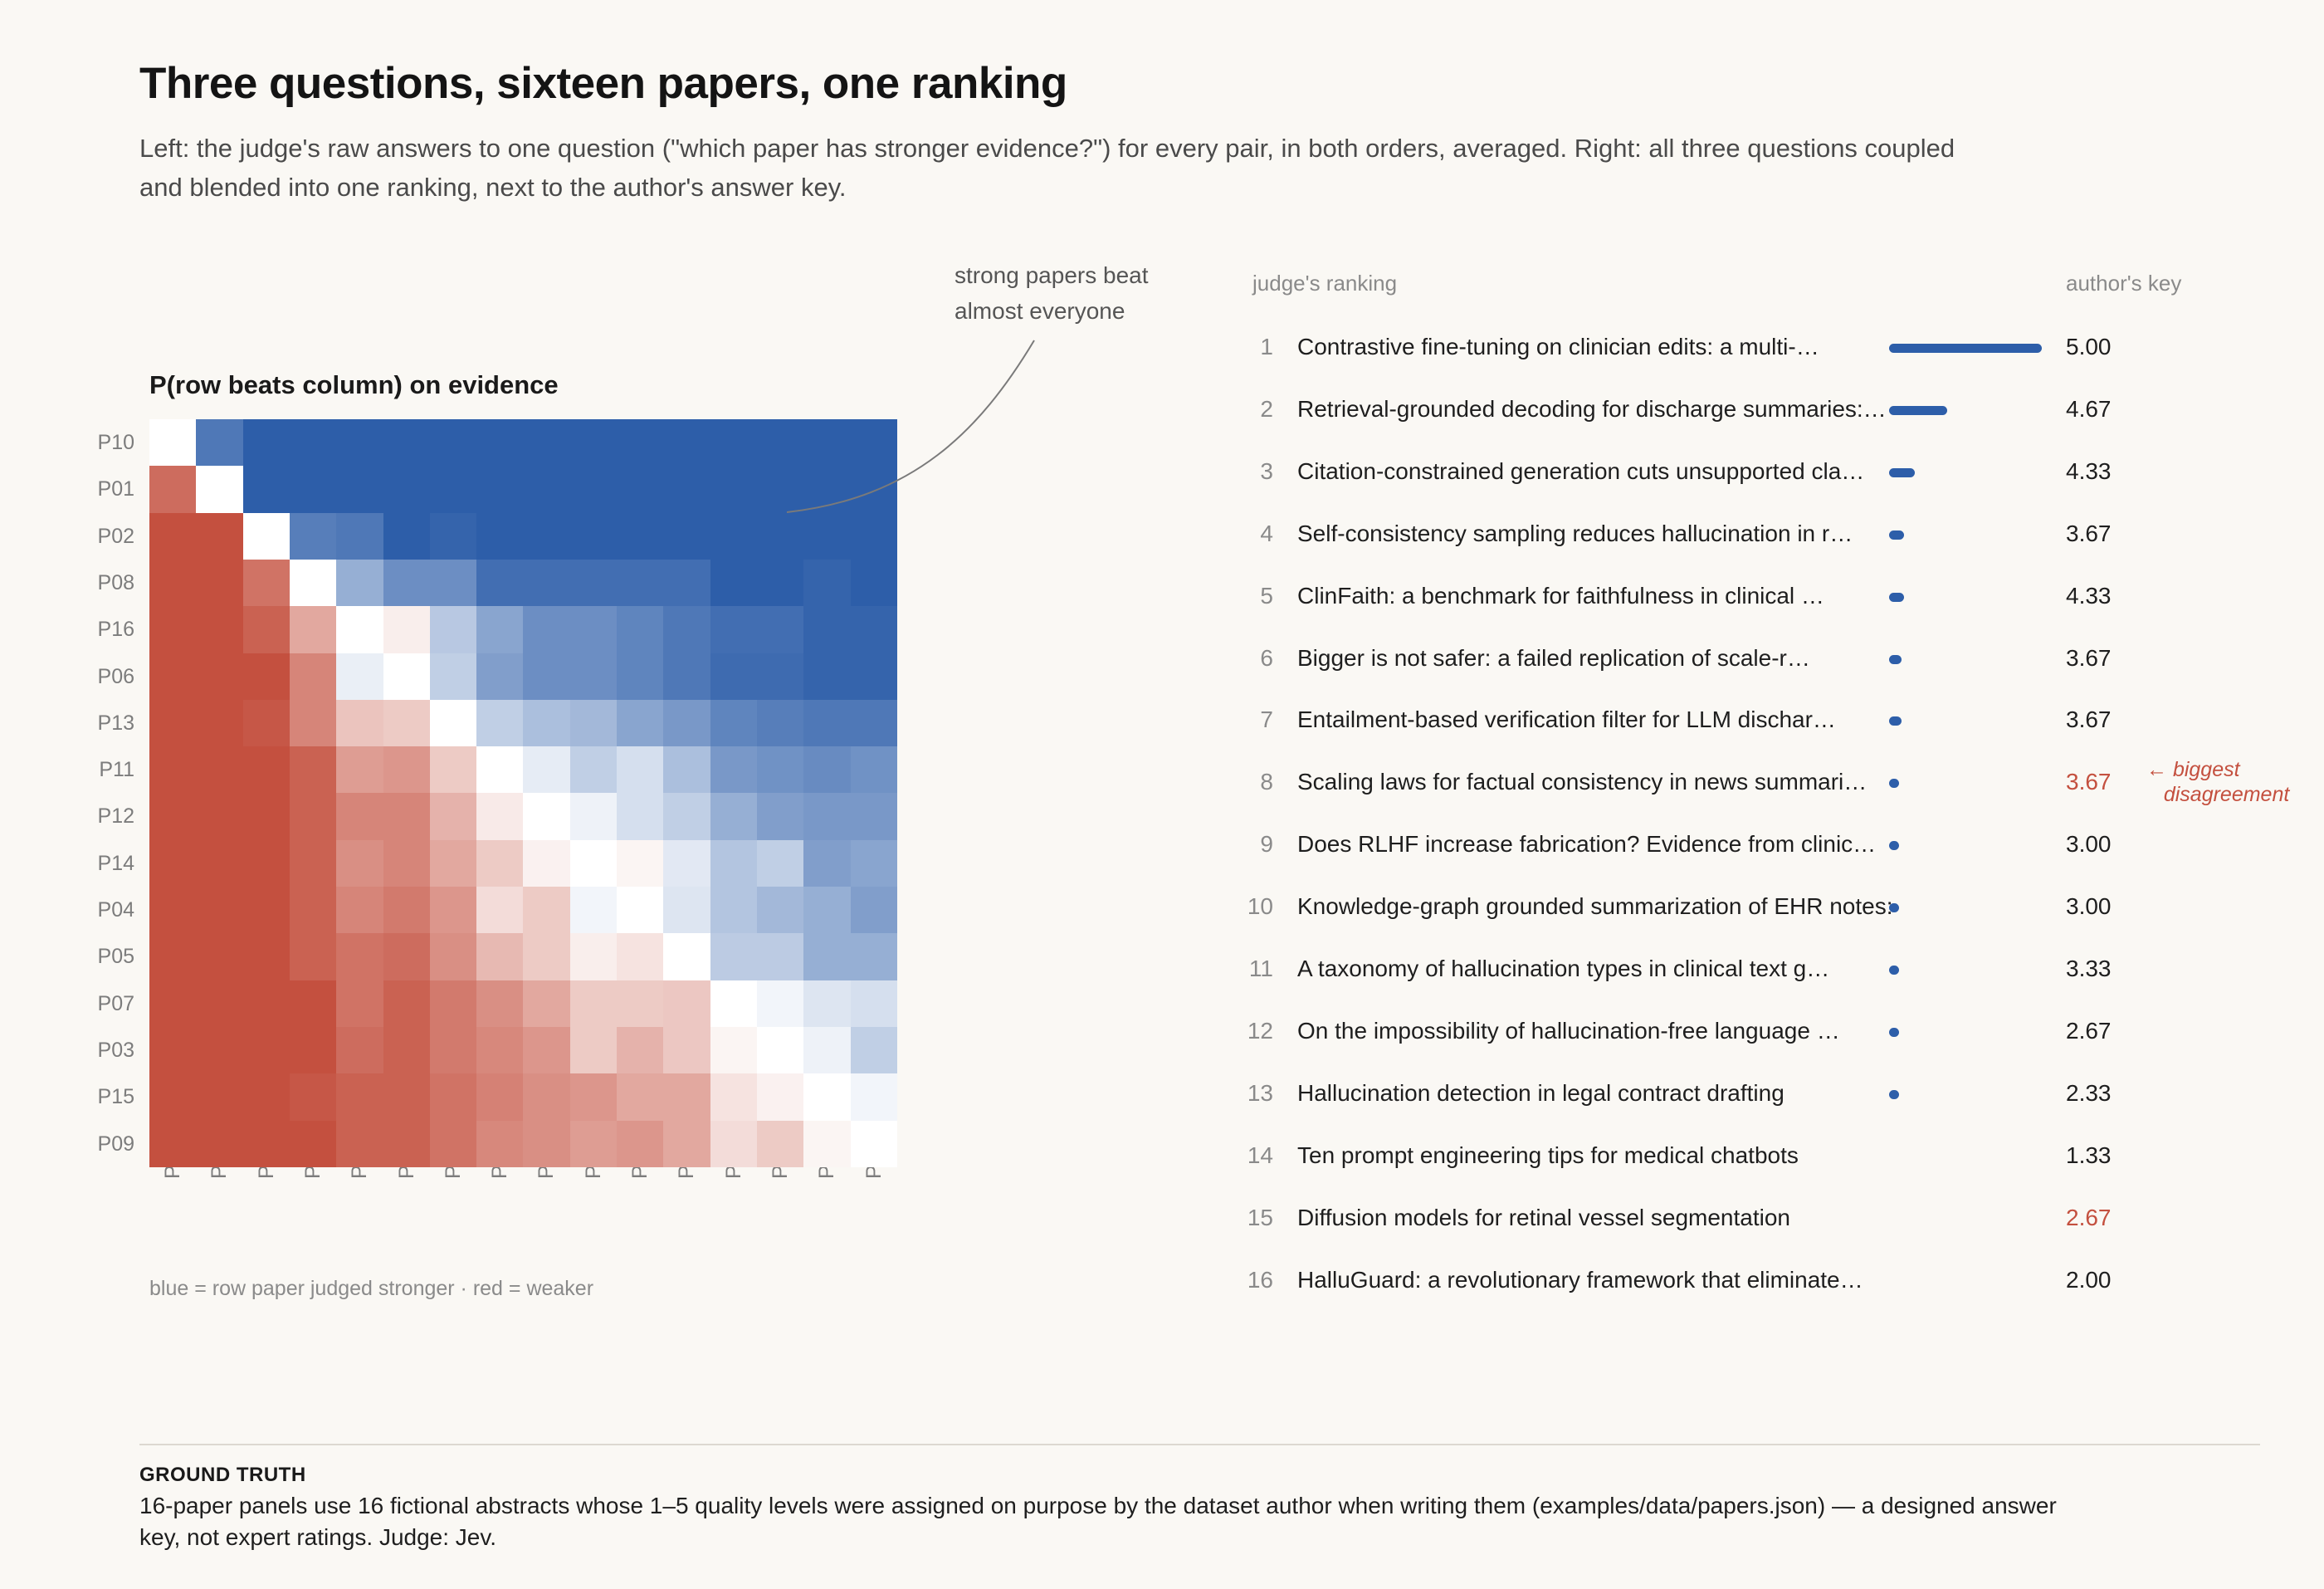 The height and width of the screenshot is (1589, 2324). I want to click on heatmap-cell-P08-P05, so click(687, 583).